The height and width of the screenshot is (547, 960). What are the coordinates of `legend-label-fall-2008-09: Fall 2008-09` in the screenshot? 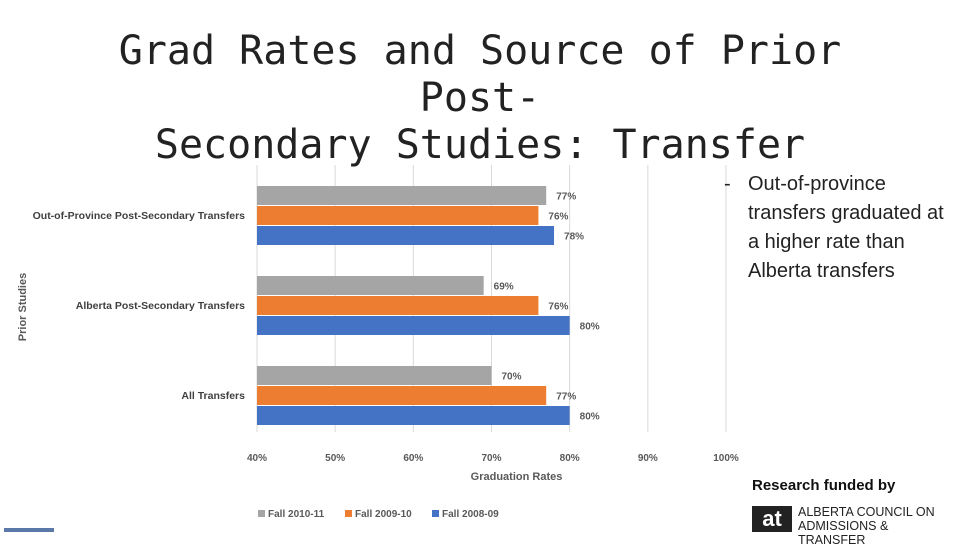 It's located at (470, 514).